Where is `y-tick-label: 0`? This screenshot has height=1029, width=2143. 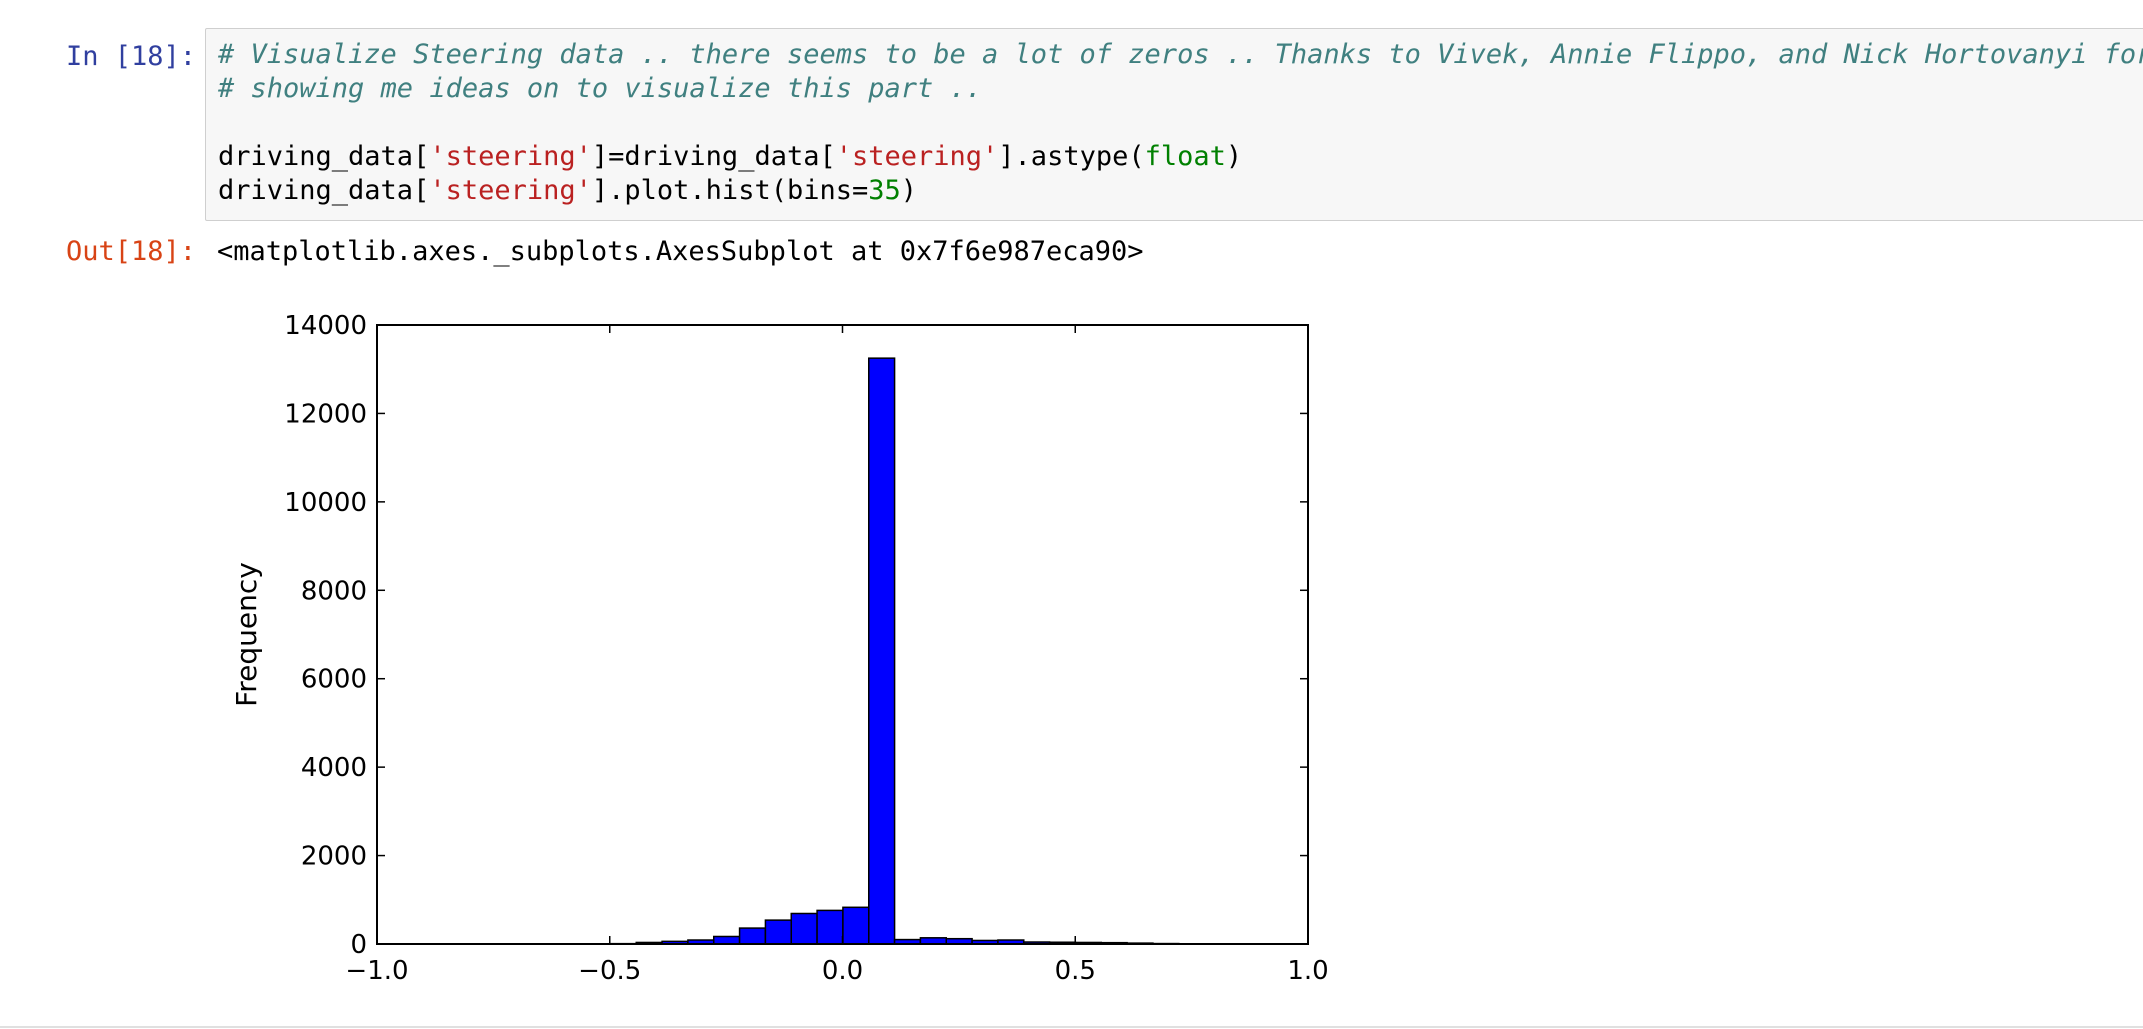
y-tick-label: 0 is located at coordinates (358, 945).